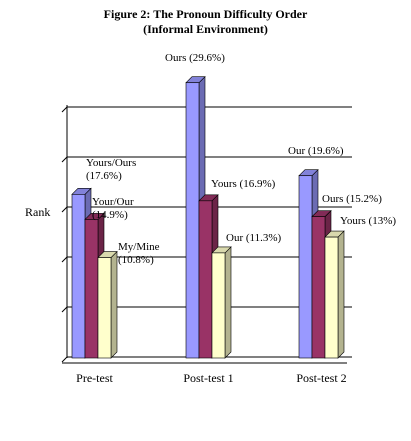 This screenshot has height=441, width=411. What do you see at coordinates (254, 238) in the screenshot?
I see `data-label: Our (11.3%)` at bounding box center [254, 238].